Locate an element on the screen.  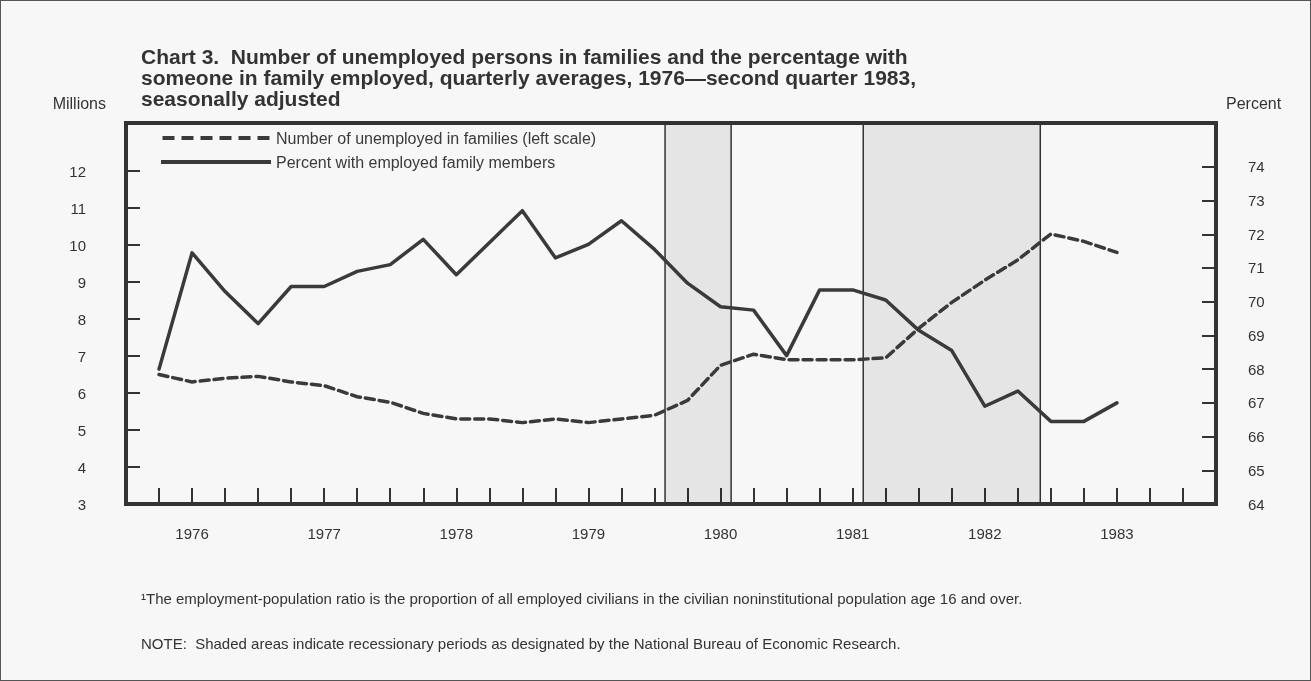
y2-tick-label: 70 is located at coordinates (1256, 302).